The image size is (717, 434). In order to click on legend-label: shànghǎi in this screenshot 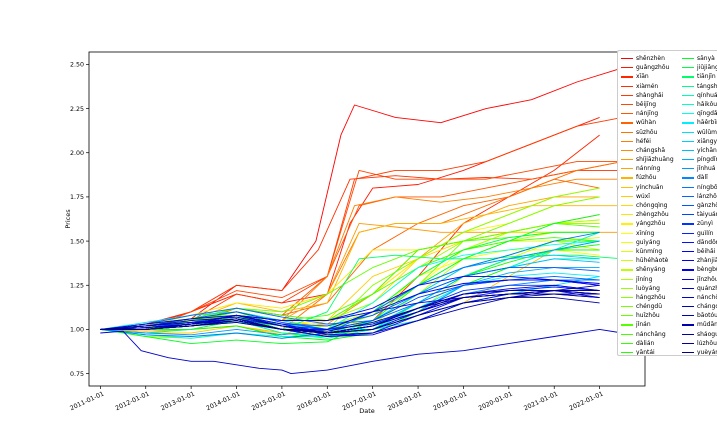, I will do `click(650, 95)`.